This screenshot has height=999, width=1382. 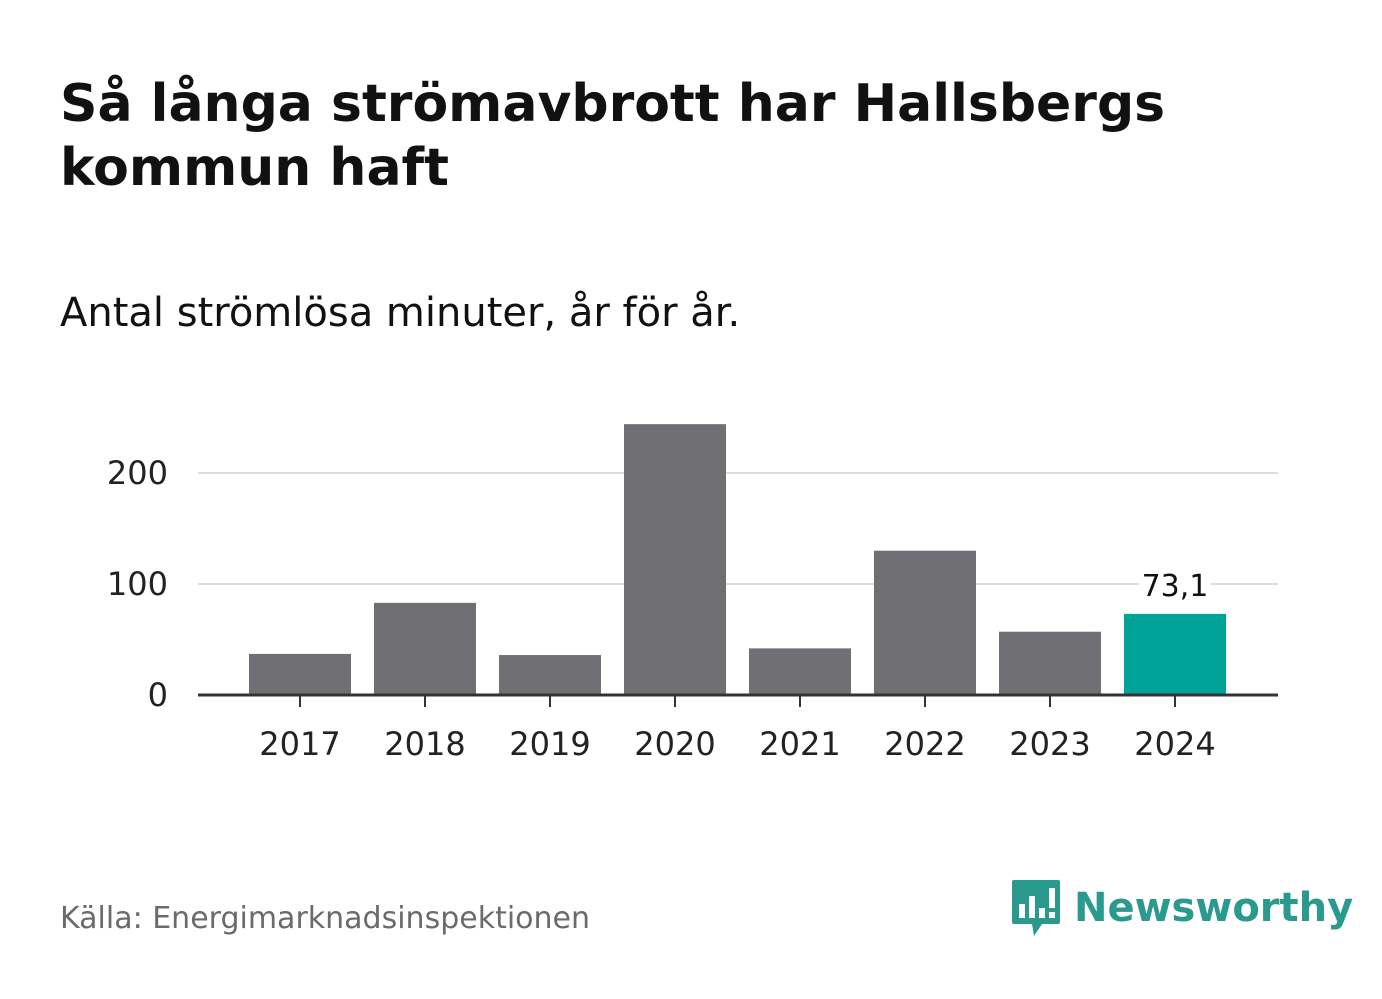 I want to click on bar-2020, so click(x=675, y=559).